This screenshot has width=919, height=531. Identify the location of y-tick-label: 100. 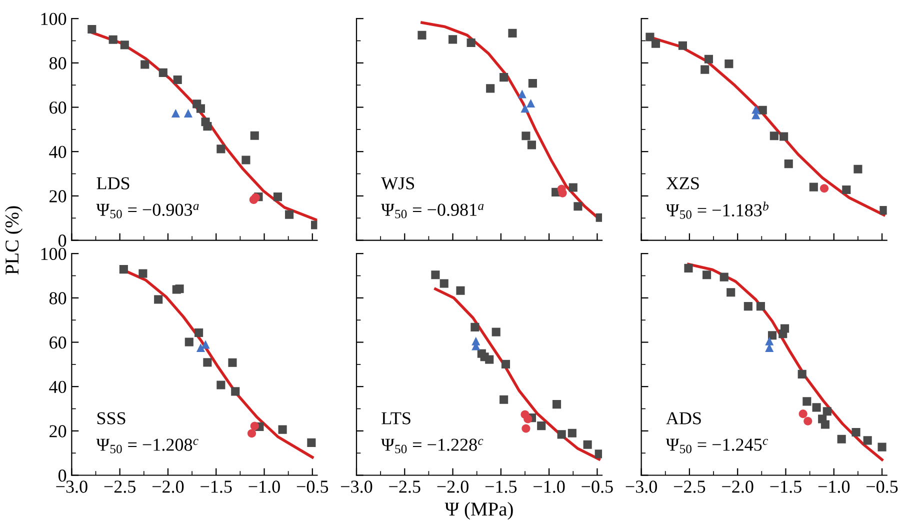
(53, 254).